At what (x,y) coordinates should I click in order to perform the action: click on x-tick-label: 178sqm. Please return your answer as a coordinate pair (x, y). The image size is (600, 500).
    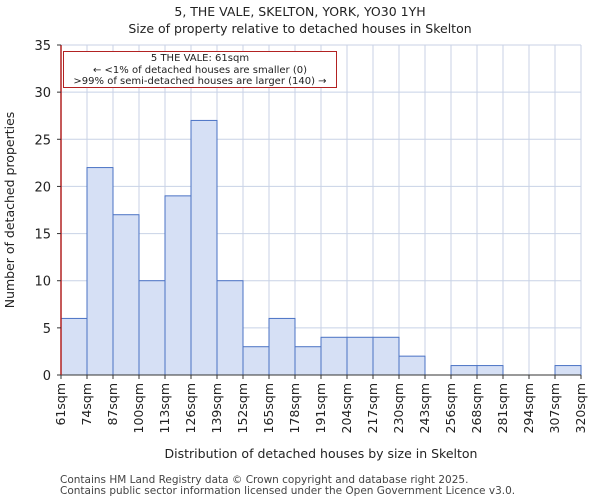
    Looking at the image, I should click on (294, 408).